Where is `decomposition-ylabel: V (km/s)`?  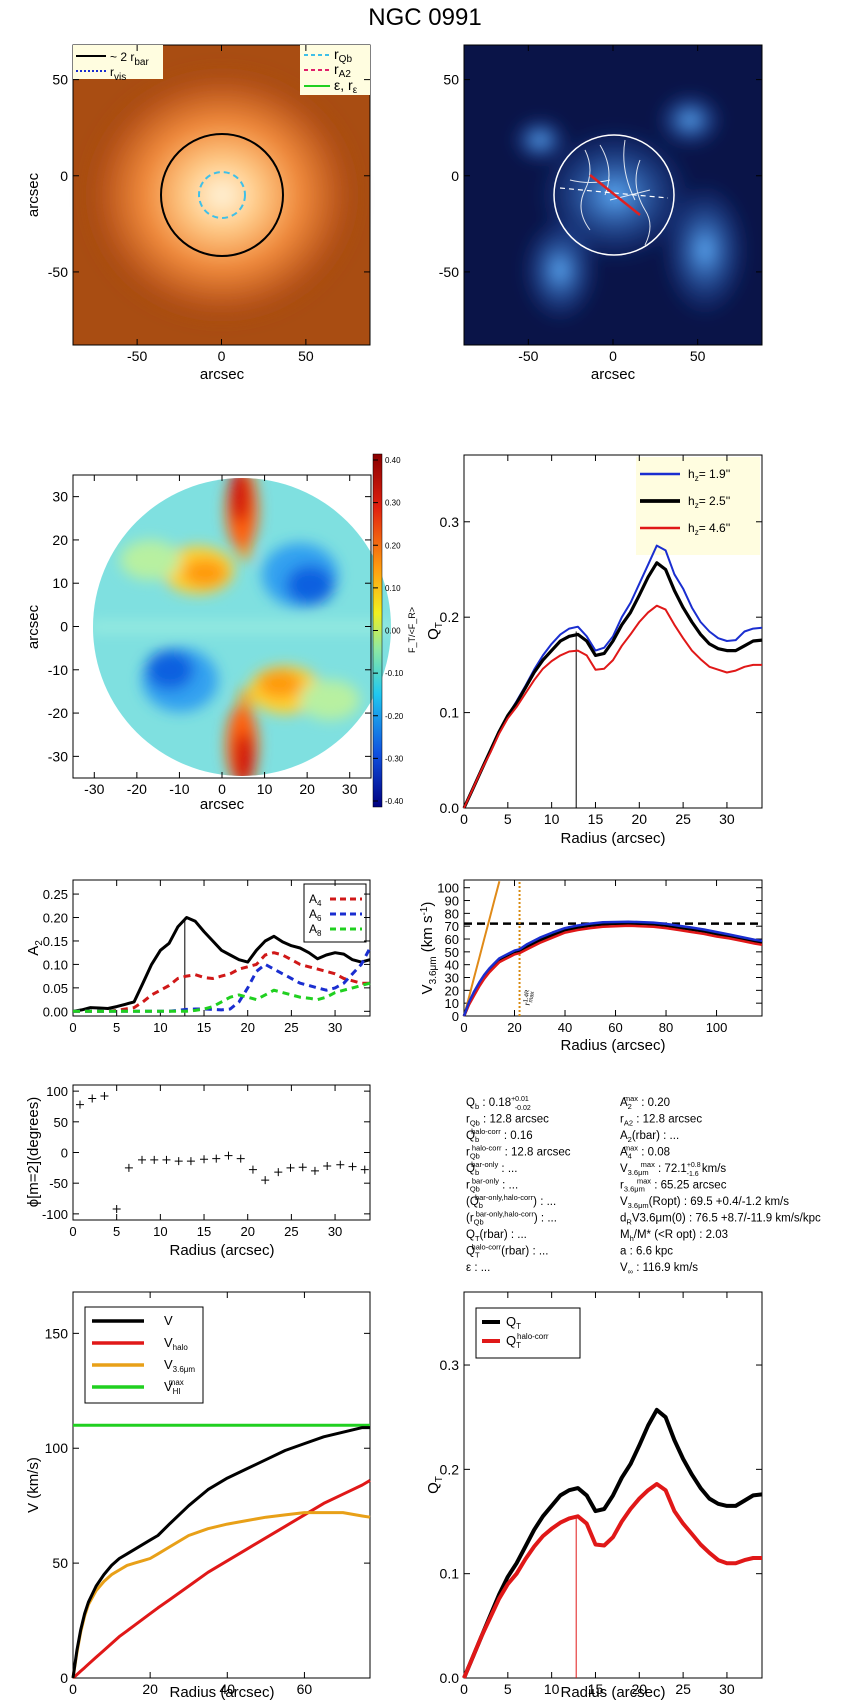
decomposition-ylabel: V (km/s) is located at coordinates (33, 1485).